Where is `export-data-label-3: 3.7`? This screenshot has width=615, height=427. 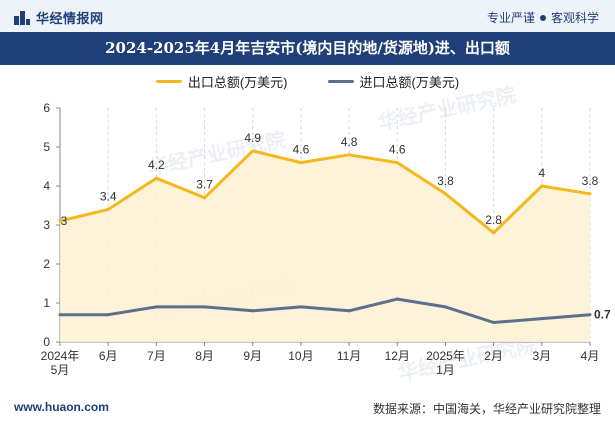 export-data-label-3: 3.7 is located at coordinates (204, 185).